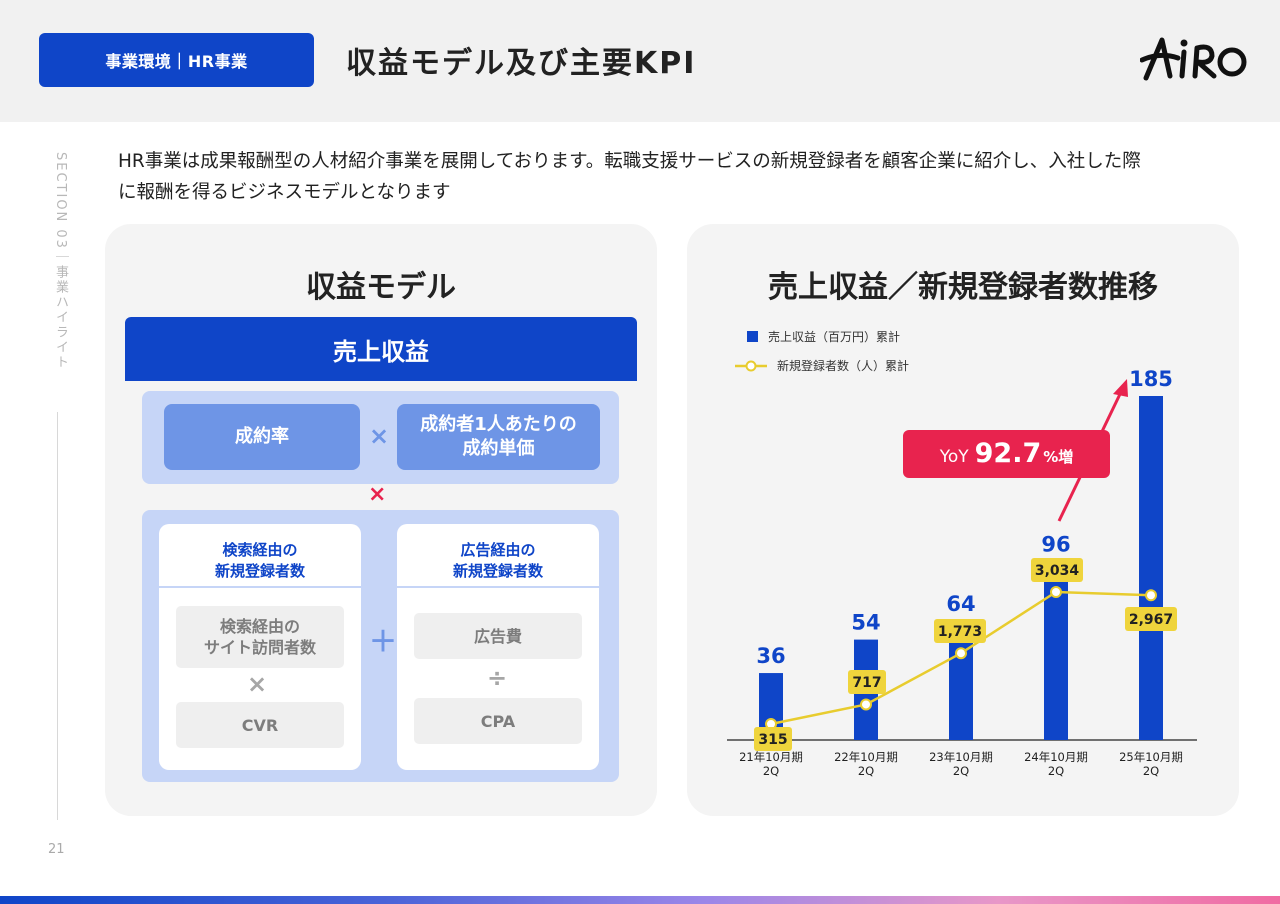 Image resolution: width=1280 pixels, height=904 pixels. Describe the element at coordinates (260, 550) in the screenshot. I see `search-head-line-1: 検索経由の` at that location.